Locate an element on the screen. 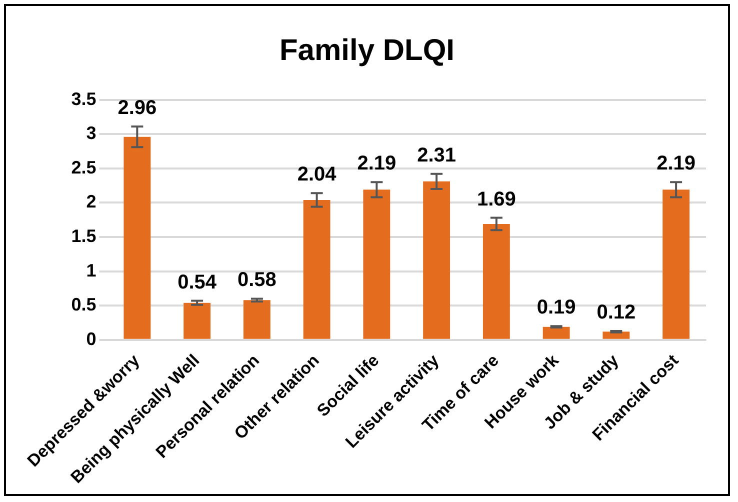 The width and height of the screenshot is (738, 502). y-tick-label: 2.5 is located at coordinates (83, 167).